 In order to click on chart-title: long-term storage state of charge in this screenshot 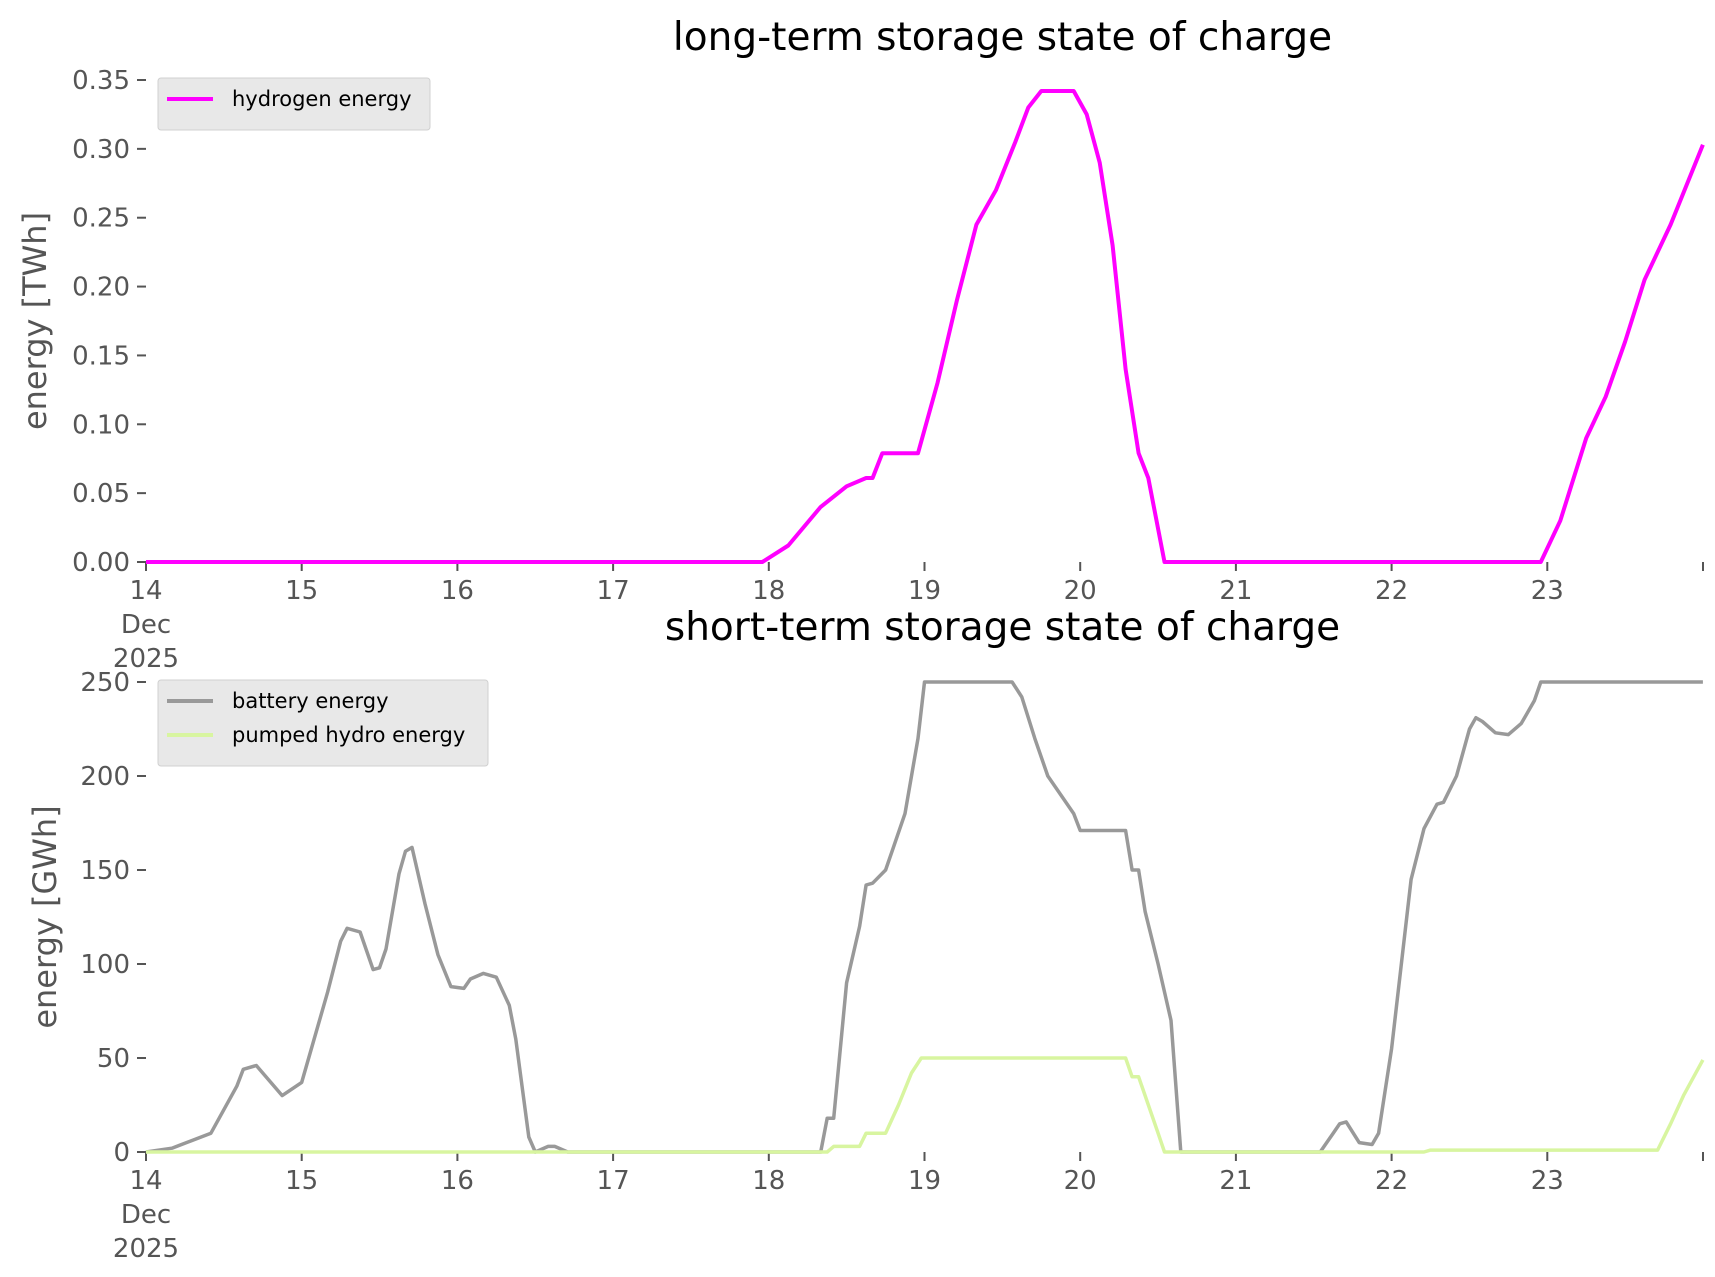, I will do `click(1002, 37)`.